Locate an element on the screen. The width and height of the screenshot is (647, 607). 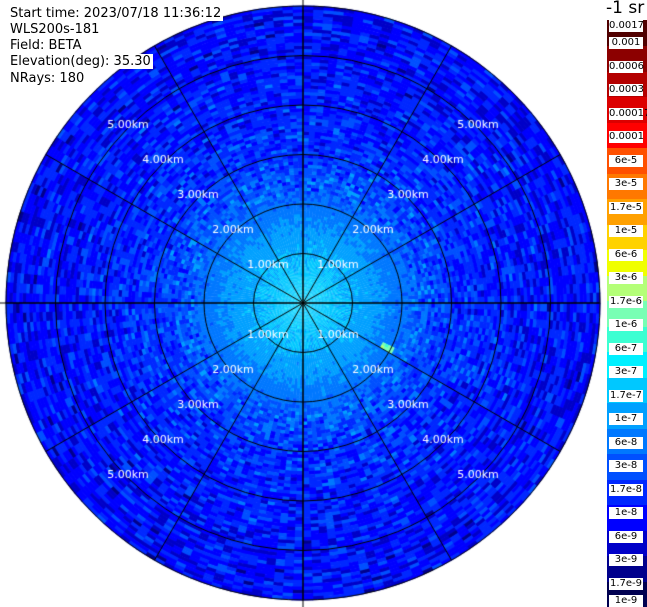
colorbar-tick-label: 1e-6 is located at coordinates (626, 325).